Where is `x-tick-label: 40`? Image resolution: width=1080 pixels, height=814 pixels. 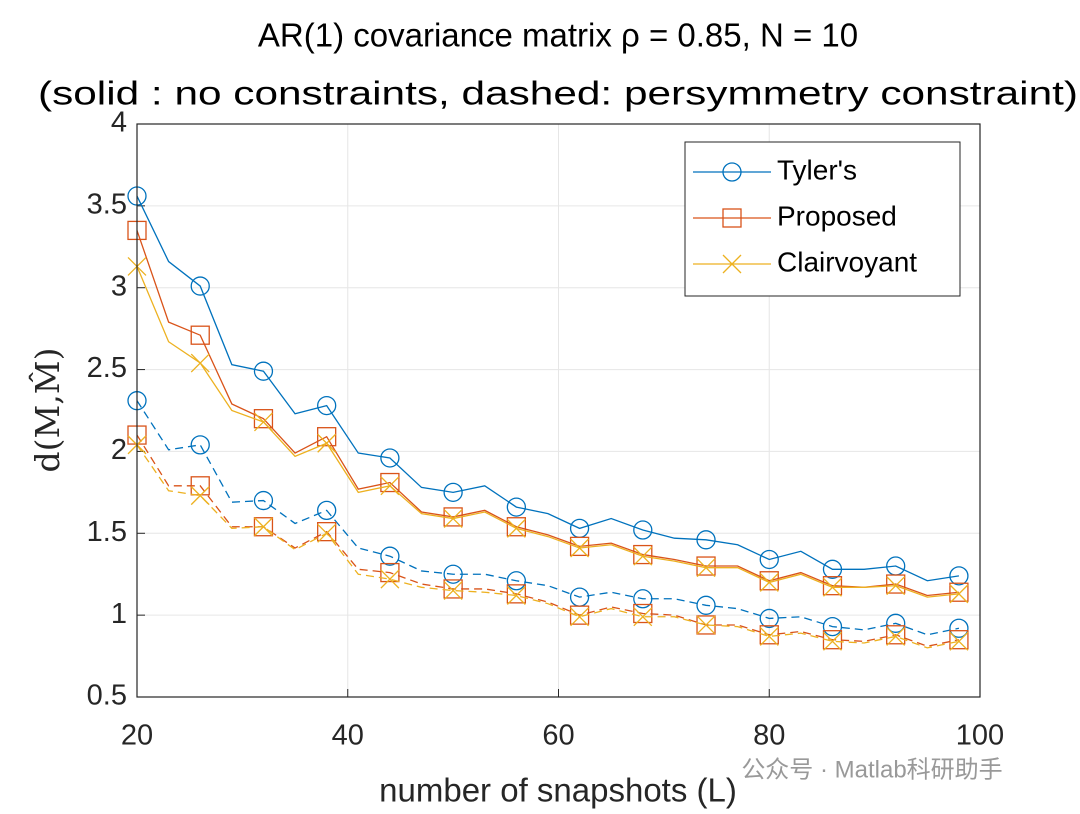 x-tick-label: 40 is located at coordinates (348, 736).